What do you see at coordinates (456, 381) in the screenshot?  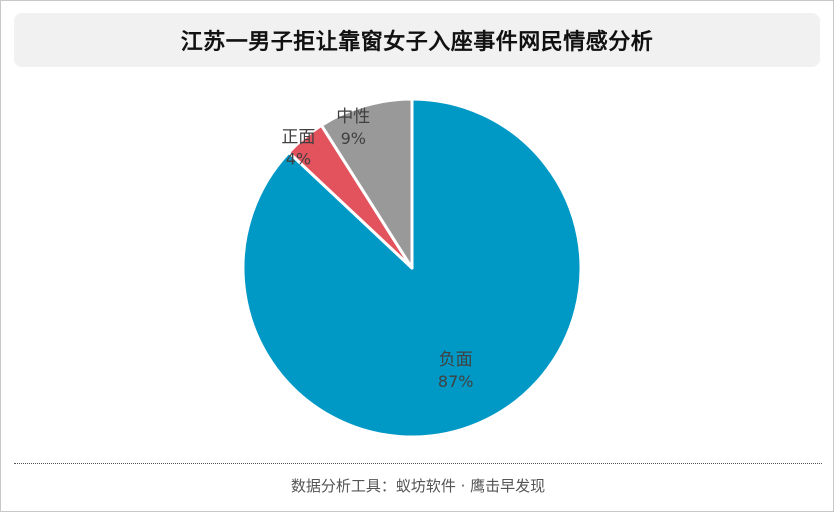 I see `slice-value-0: 87%` at bounding box center [456, 381].